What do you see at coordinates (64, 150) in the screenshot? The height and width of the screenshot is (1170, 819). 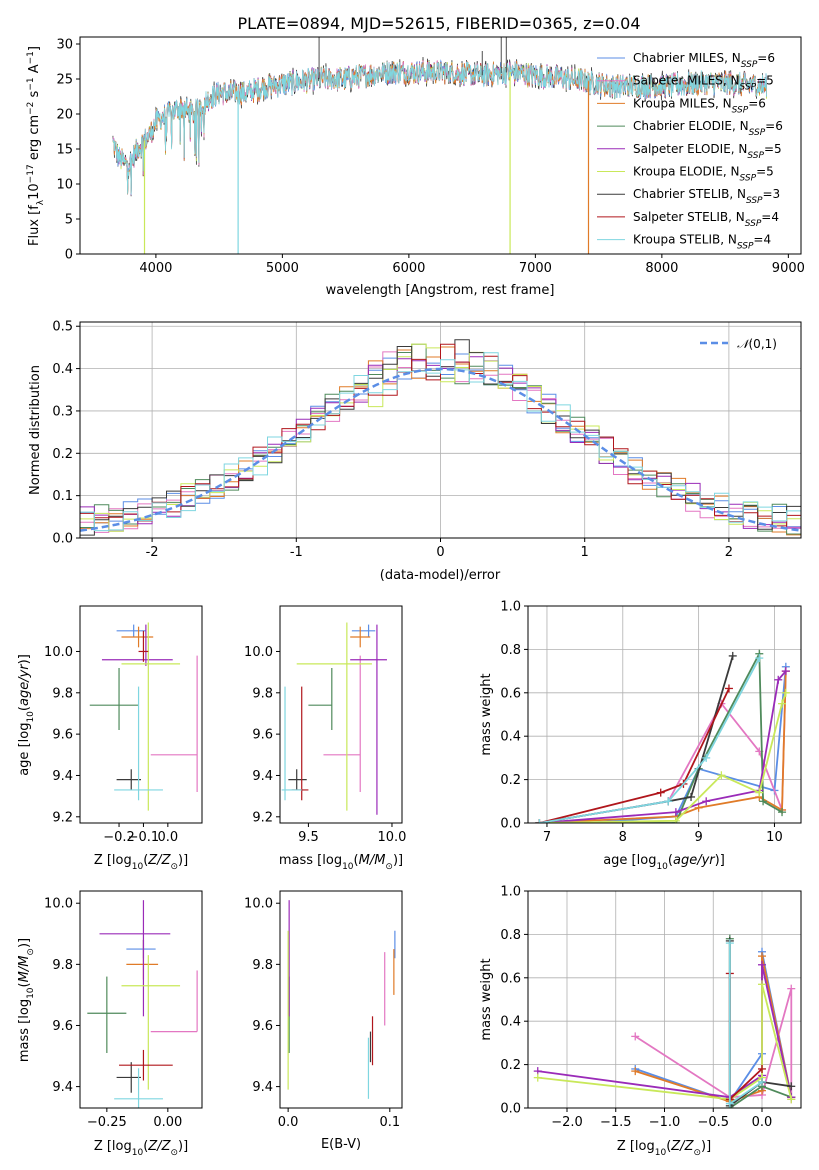 I see `y-tick-label: 15` at bounding box center [64, 150].